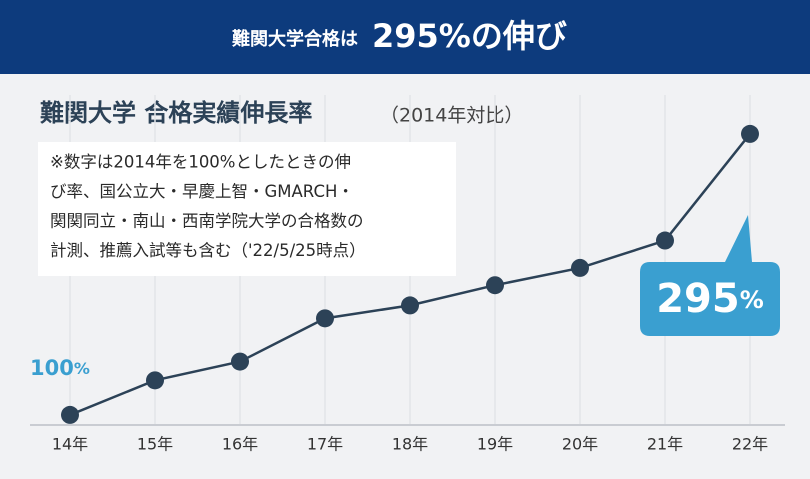 The width and height of the screenshot is (810, 479). I want to click on callout, so click(710, 275).